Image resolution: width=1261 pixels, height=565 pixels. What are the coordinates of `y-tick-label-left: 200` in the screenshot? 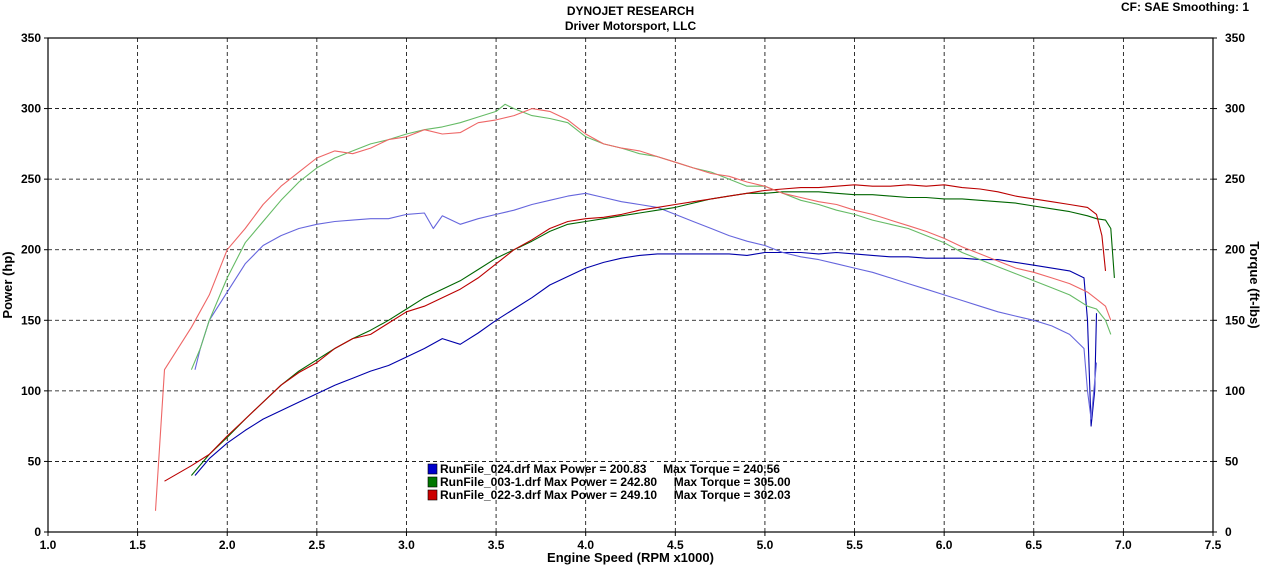 It's located at (31, 250).